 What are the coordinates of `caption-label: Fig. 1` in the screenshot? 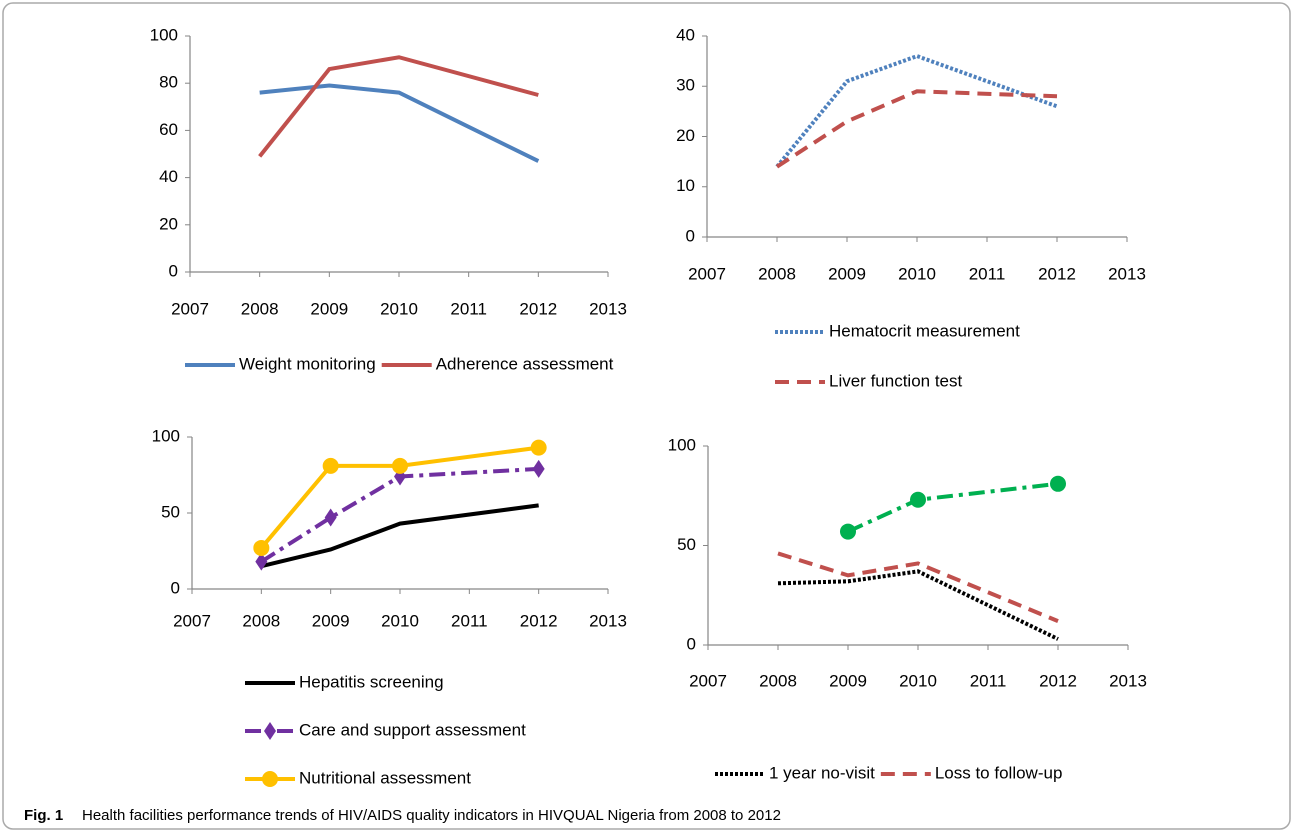 It's located at (43, 815).